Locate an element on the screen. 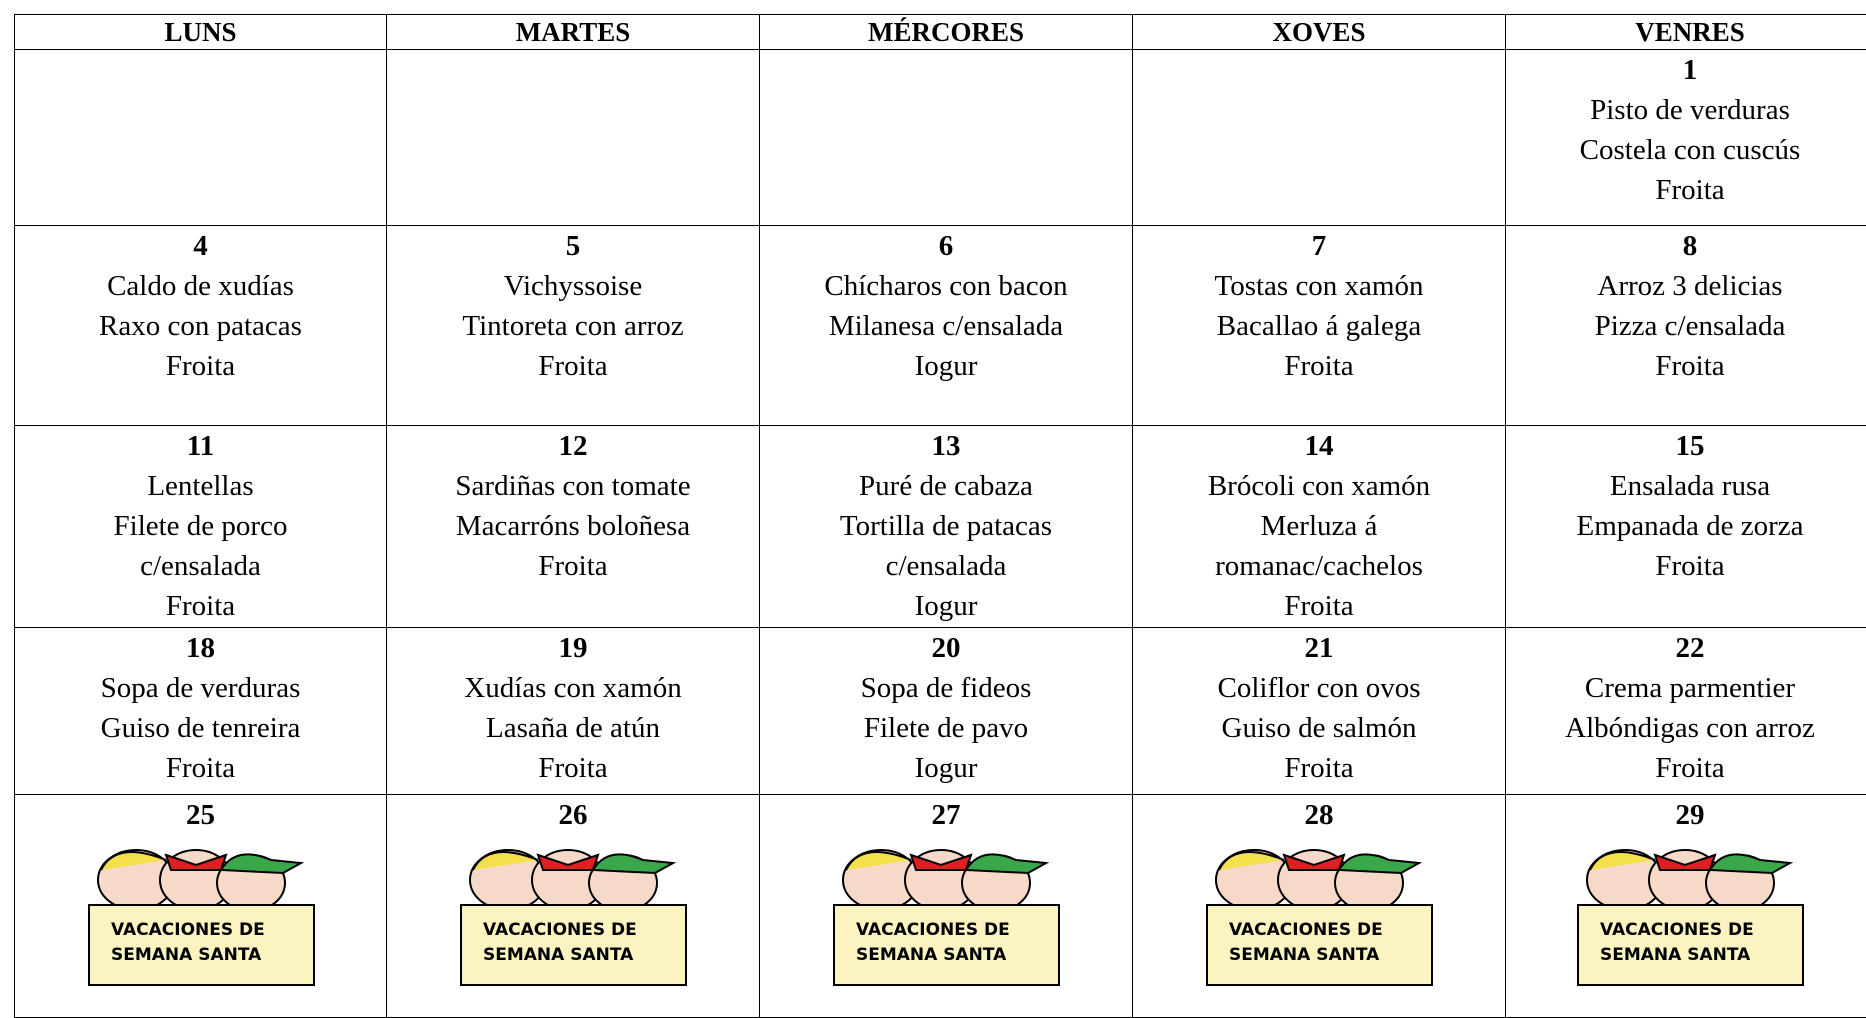 This screenshot has width=1866, height=1018. menu-item: Sopa de fideos is located at coordinates (946, 688).